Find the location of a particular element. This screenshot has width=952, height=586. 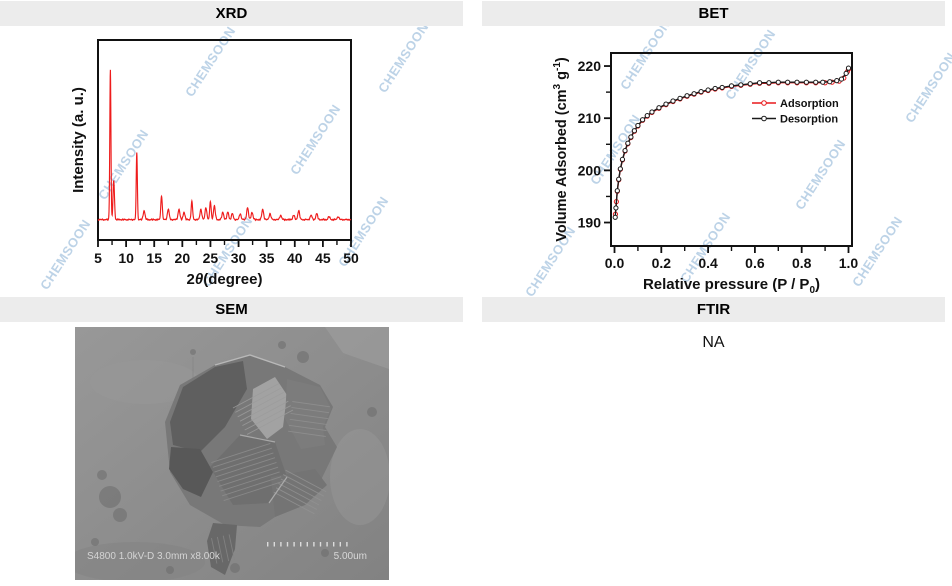

svg-text: 15 is located at coordinates (154, 258).